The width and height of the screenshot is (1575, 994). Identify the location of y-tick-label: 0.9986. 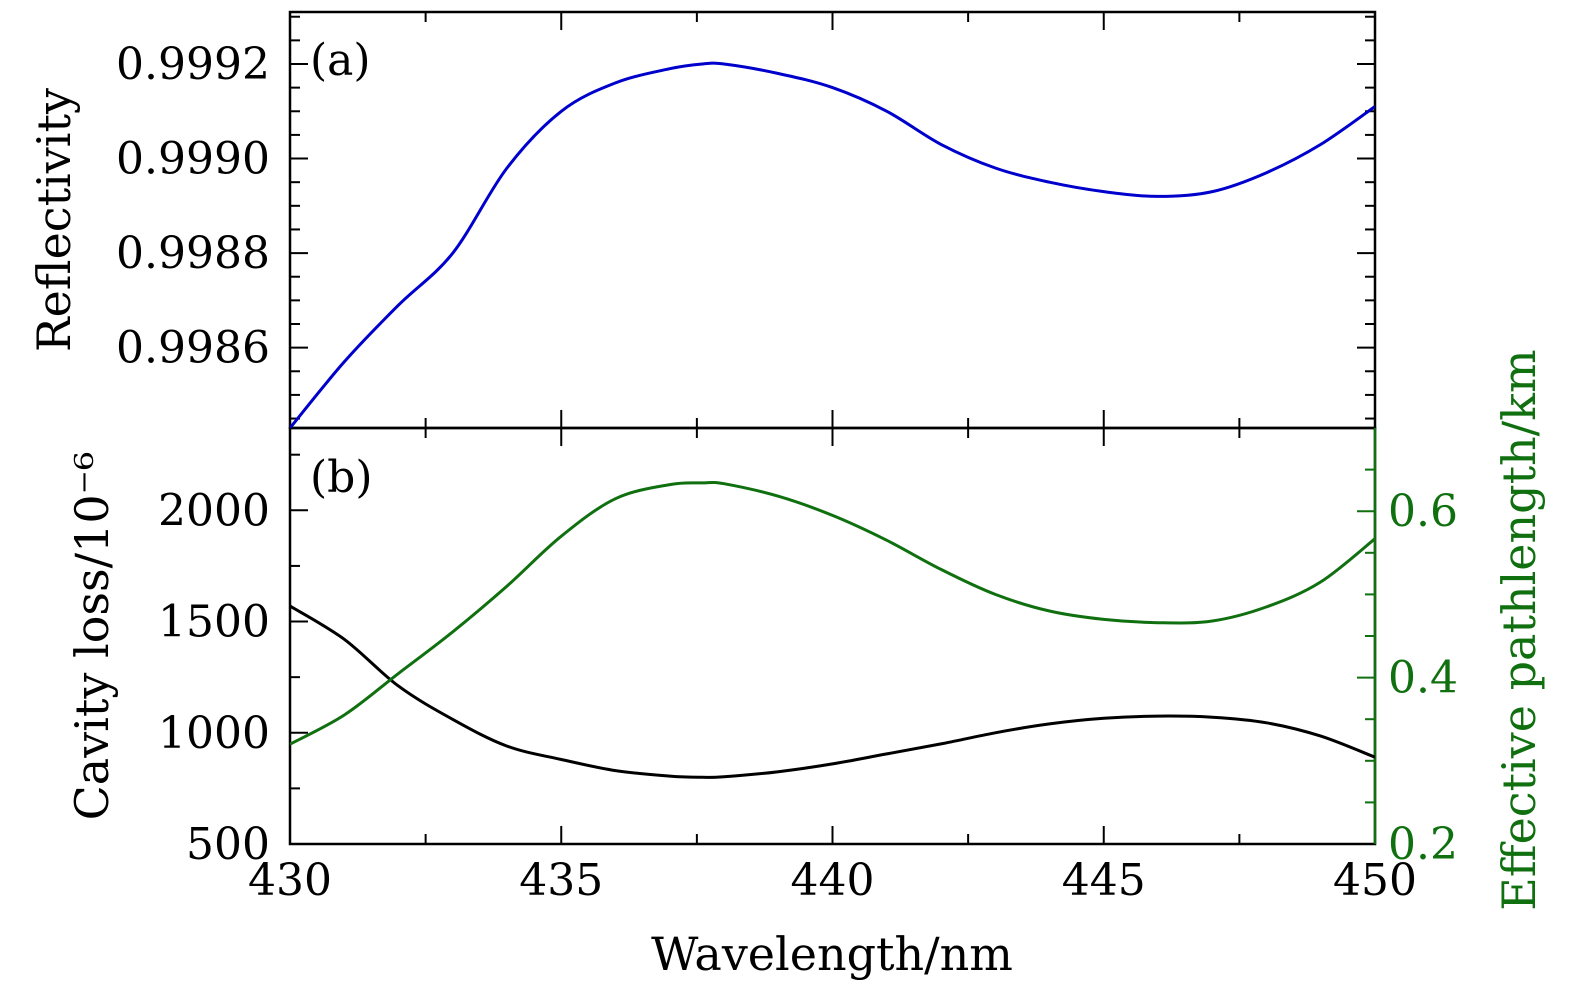
(193, 348).